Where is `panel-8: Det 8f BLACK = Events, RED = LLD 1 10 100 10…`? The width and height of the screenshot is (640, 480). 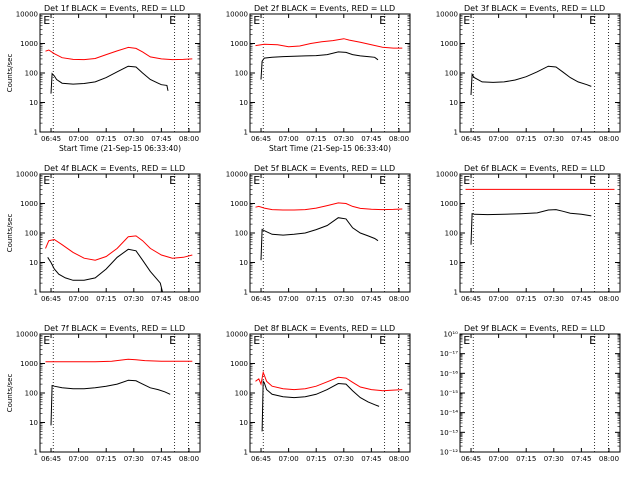
panel-8: Det 8f BLACK = Events, RED = LLD 1 10 100 10… is located at coordinates (318, 393).